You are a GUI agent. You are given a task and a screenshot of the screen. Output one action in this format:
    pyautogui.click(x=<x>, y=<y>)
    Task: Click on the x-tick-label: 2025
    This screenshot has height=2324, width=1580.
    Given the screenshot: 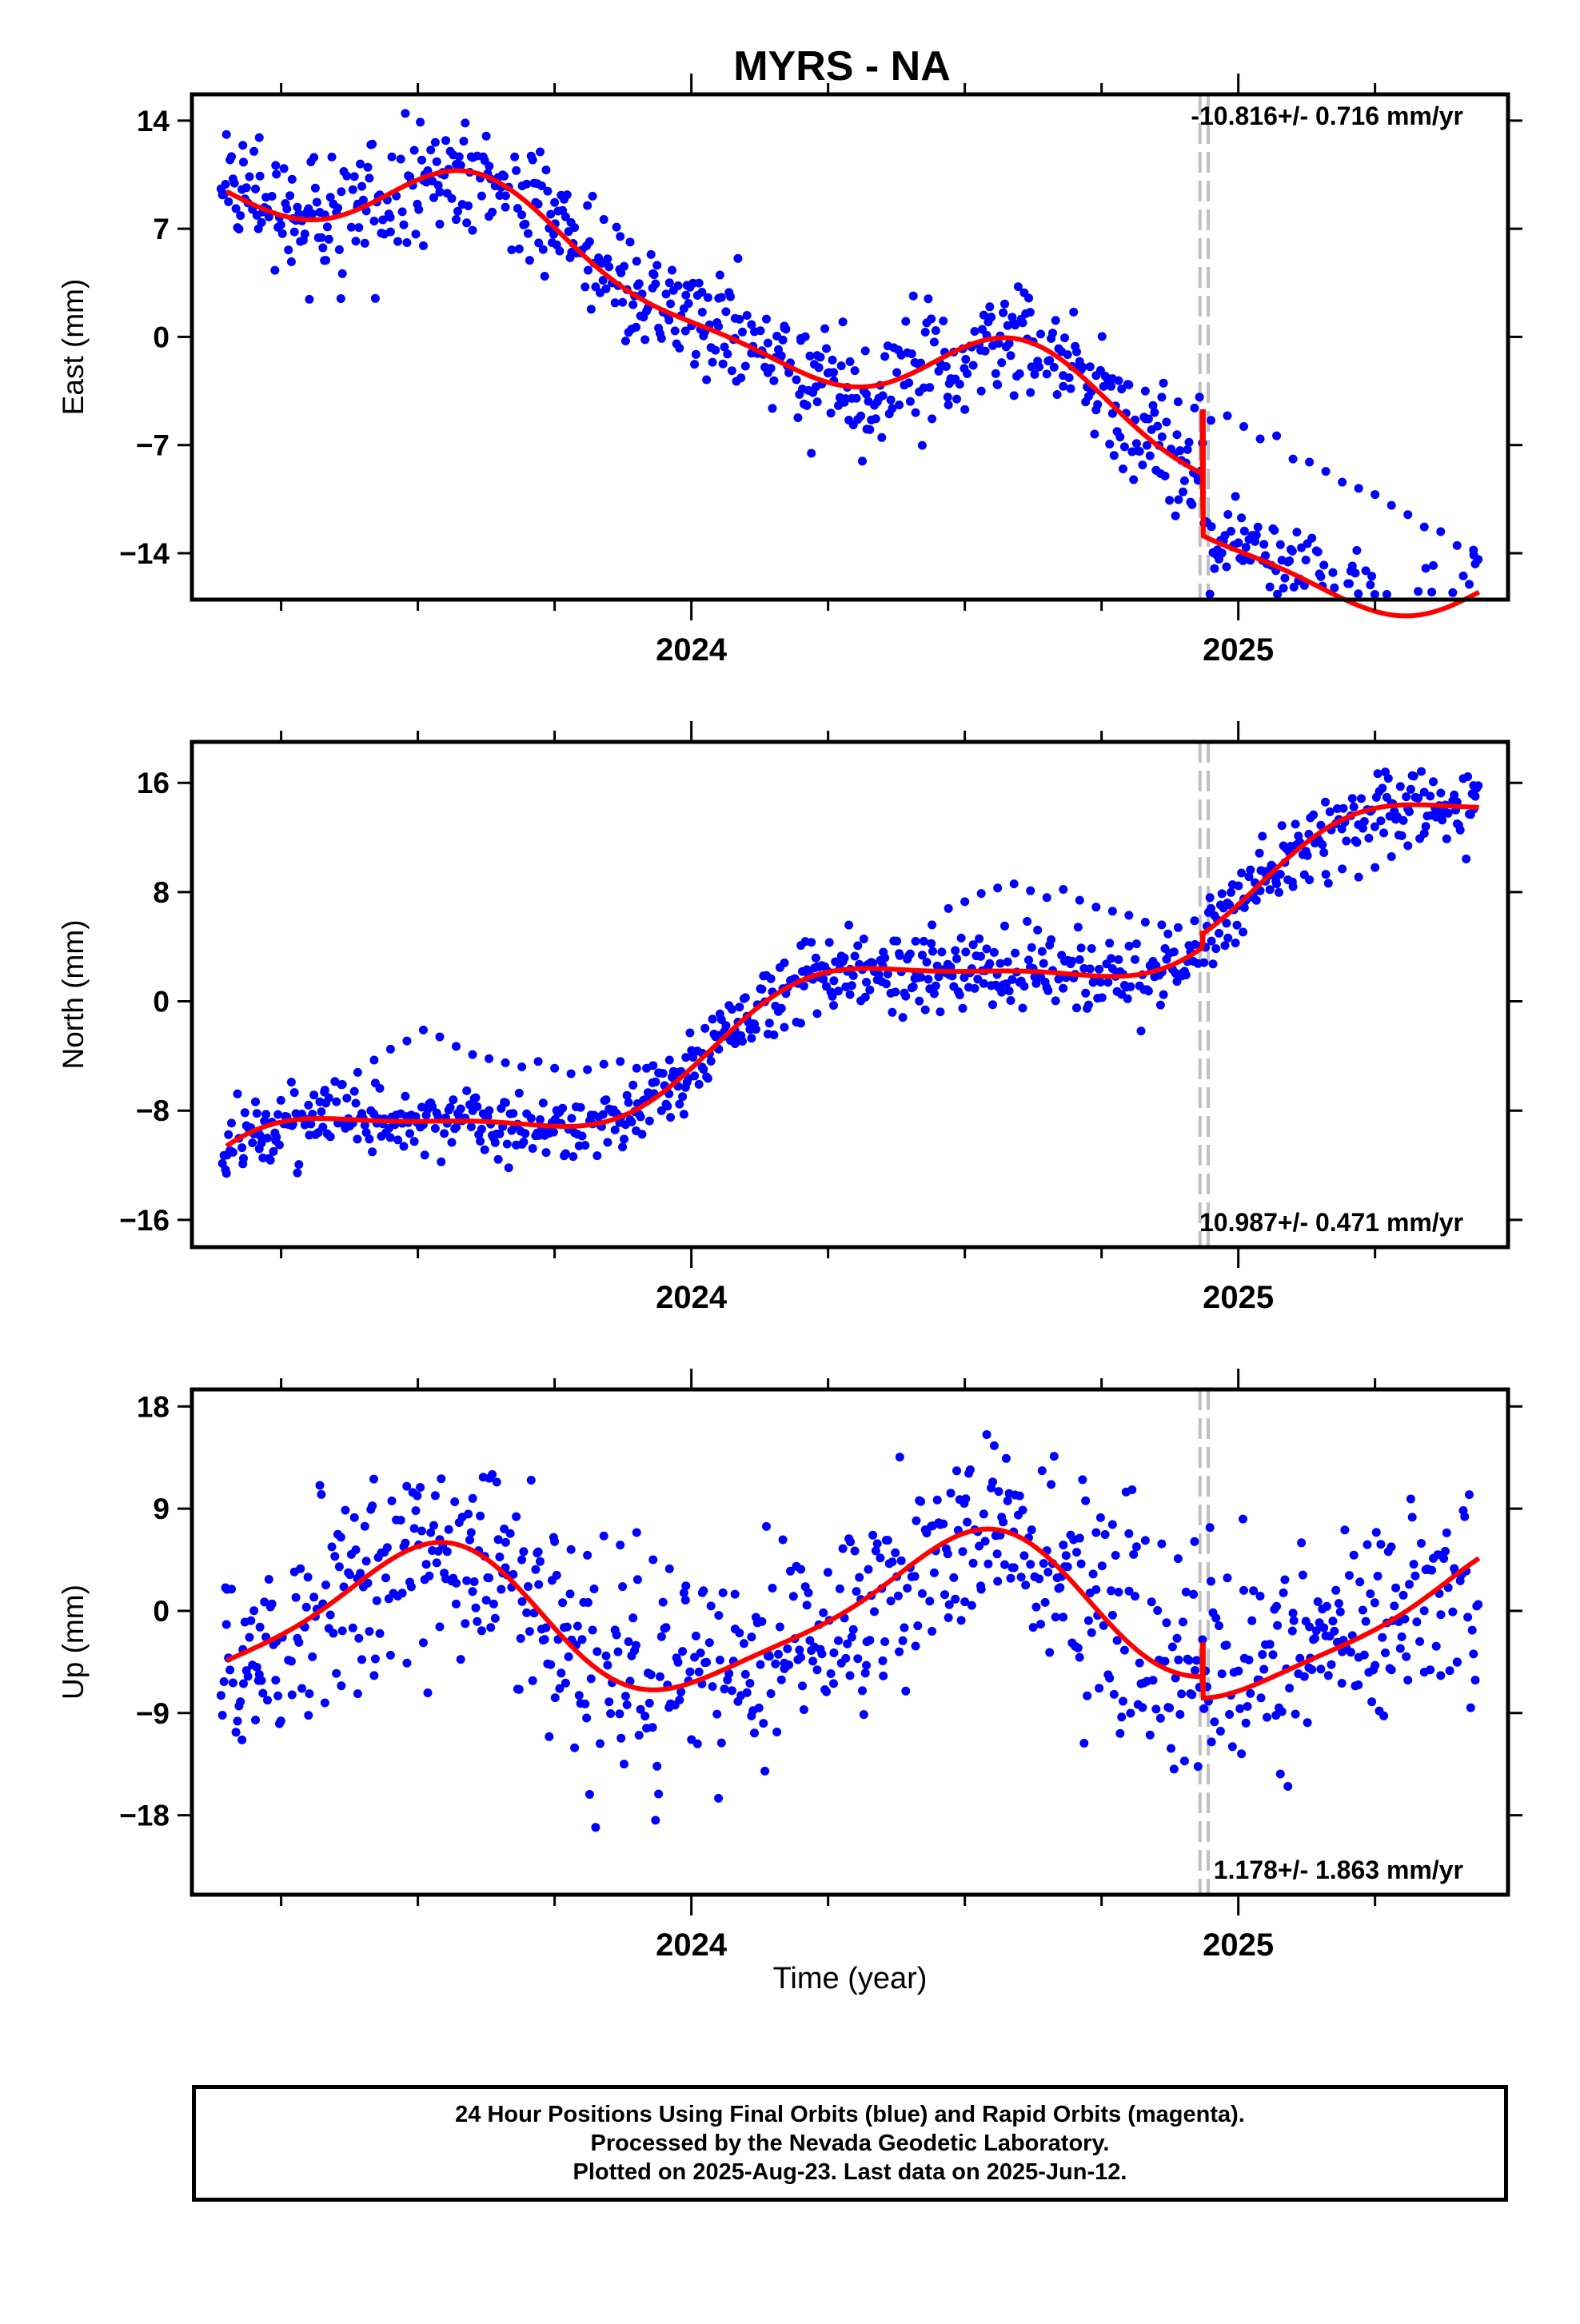 What is the action you would take?
    pyautogui.click(x=1238, y=1297)
    